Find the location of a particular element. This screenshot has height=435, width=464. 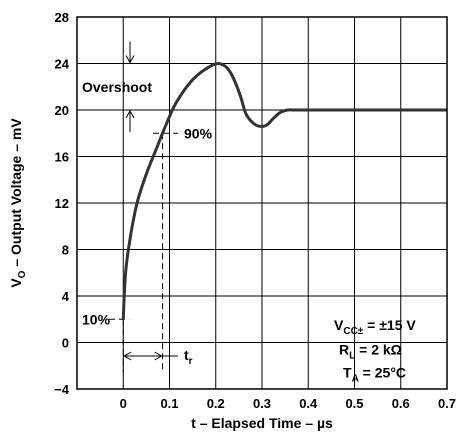

condition-rl-rest: = 2 kΩ is located at coordinates (378, 349).